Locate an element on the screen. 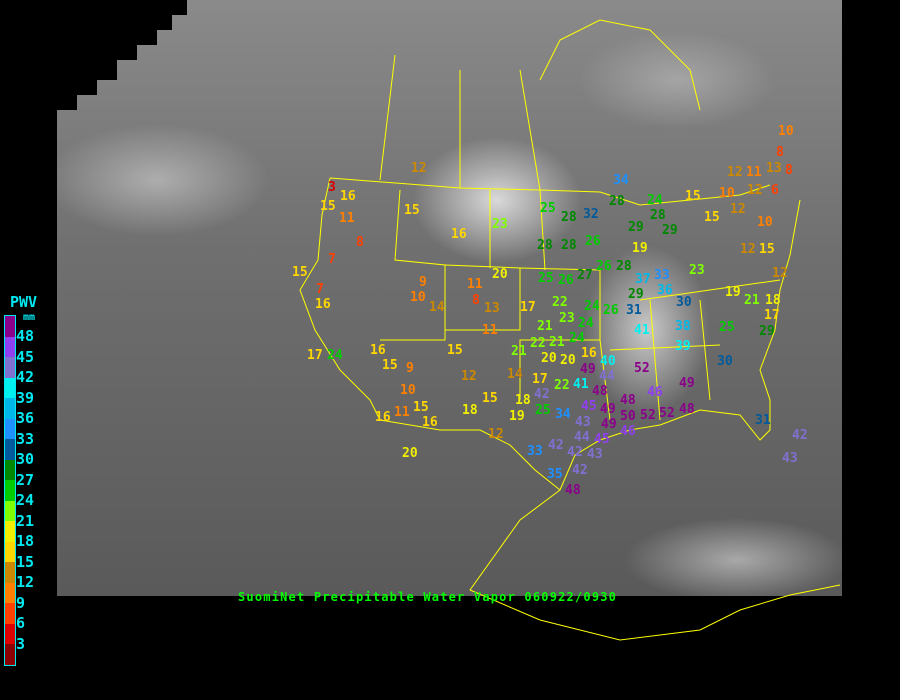  station-pwv-value: 44 is located at coordinates (607, 376).